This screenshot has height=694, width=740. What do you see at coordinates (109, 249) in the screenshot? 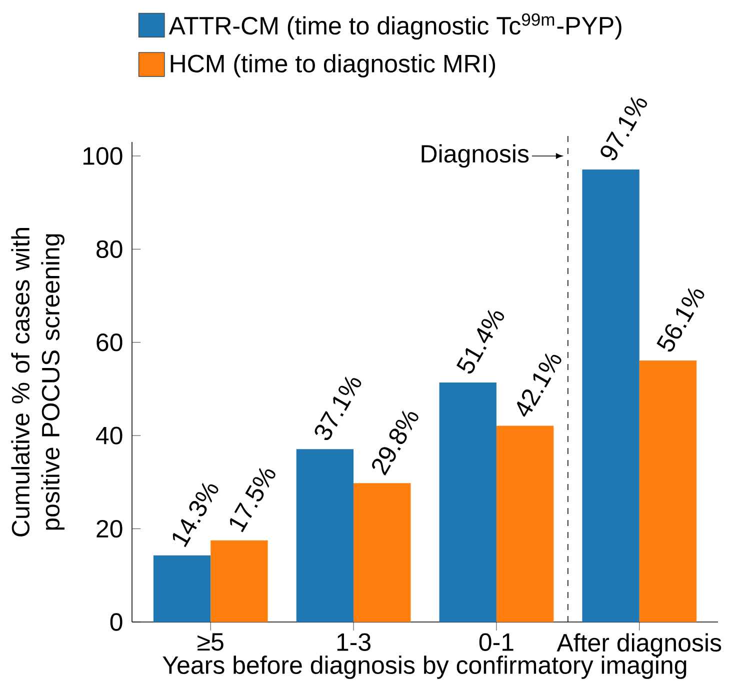
I see `y-tick-label: 80` at bounding box center [109, 249].